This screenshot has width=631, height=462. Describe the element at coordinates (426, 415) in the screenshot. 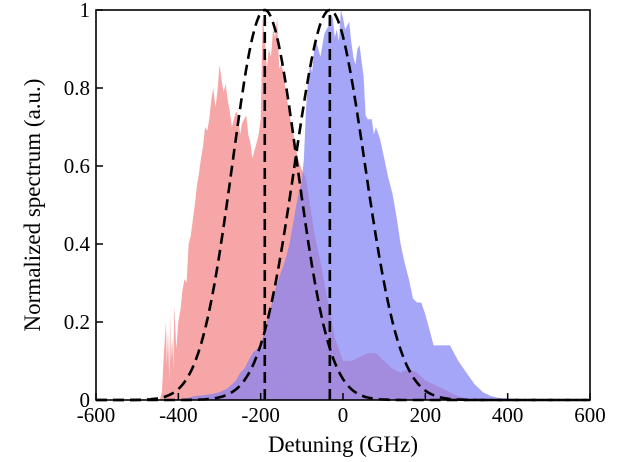

I see `x-tick-label: 200` at that location.